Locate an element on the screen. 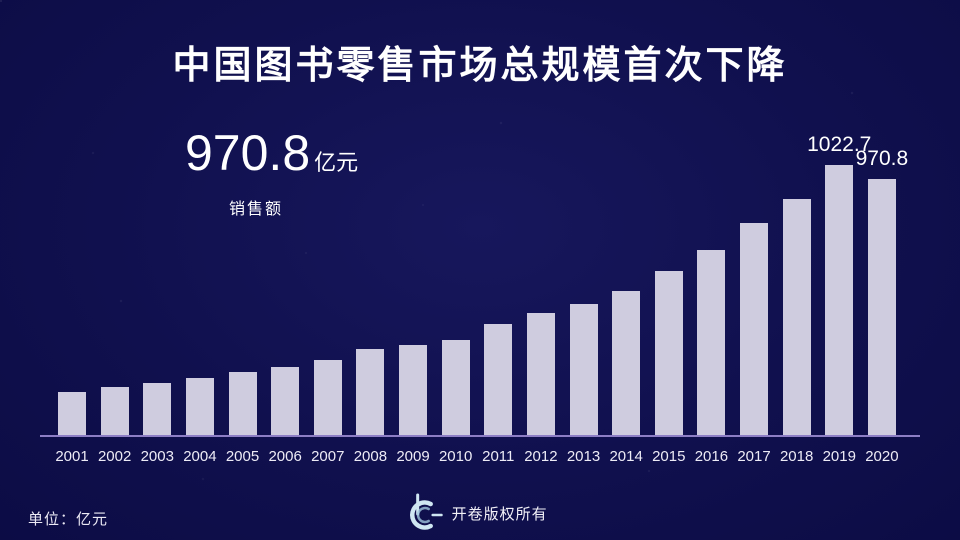 The image size is (960, 540). kpi-block: 970.8 亿元 销售额 is located at coordinates (271, 172).